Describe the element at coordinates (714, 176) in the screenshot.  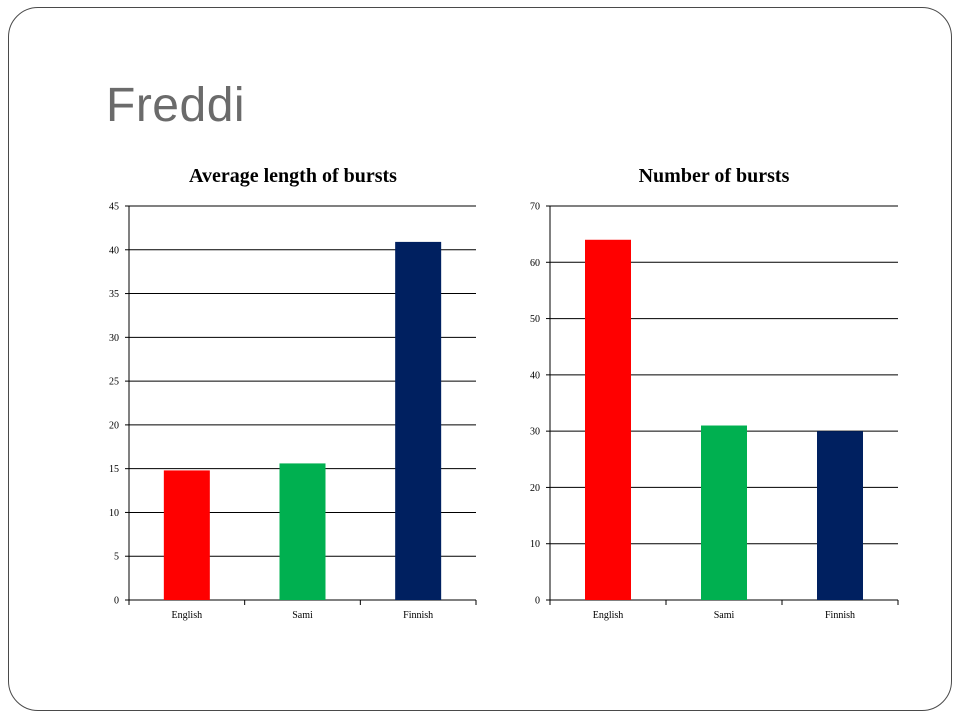
I see `chart-title: Number of bursts` at that location.